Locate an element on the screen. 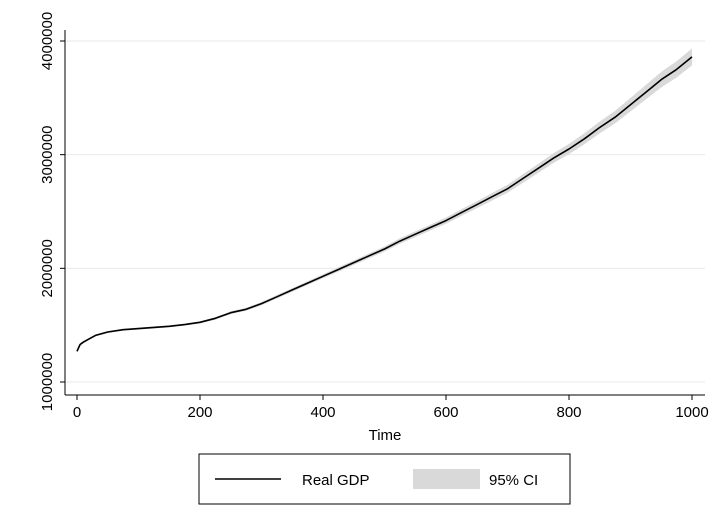 The height and width of the screenshot is (522, 719). legend-label-ci: 95% CI is located at coordinates (513, 480).